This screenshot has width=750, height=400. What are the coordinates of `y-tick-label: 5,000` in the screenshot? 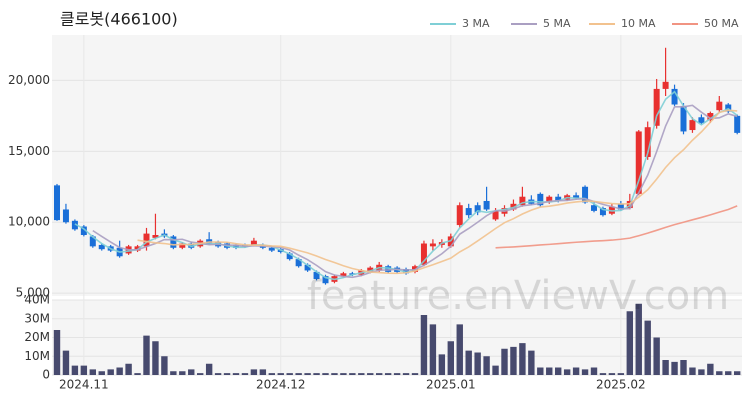 It's located at (33, 293).